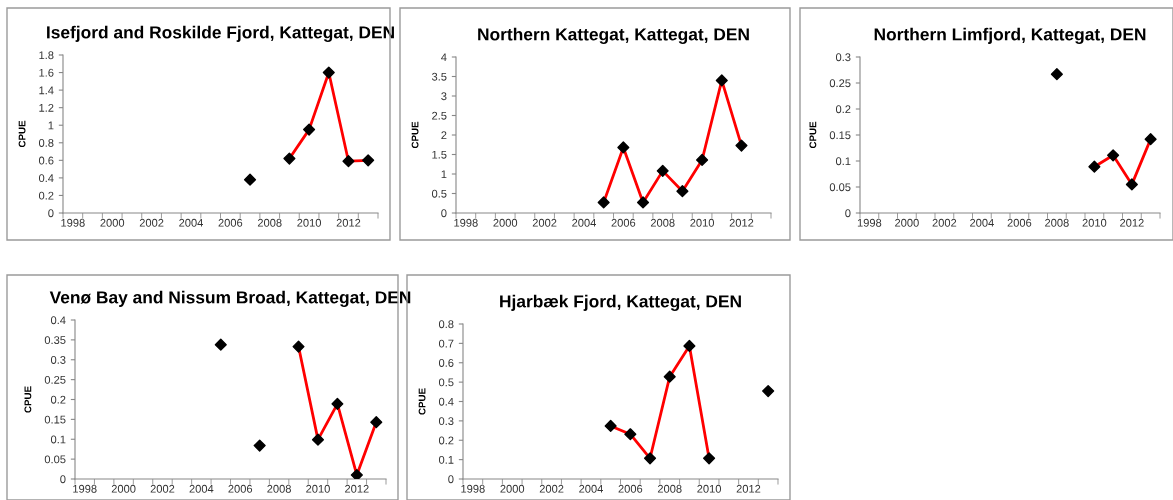  What do you see at coordinates (439, 154) in the screenshot?
I see `y-tick-label: 1.5` at bounding box center [439, 154].